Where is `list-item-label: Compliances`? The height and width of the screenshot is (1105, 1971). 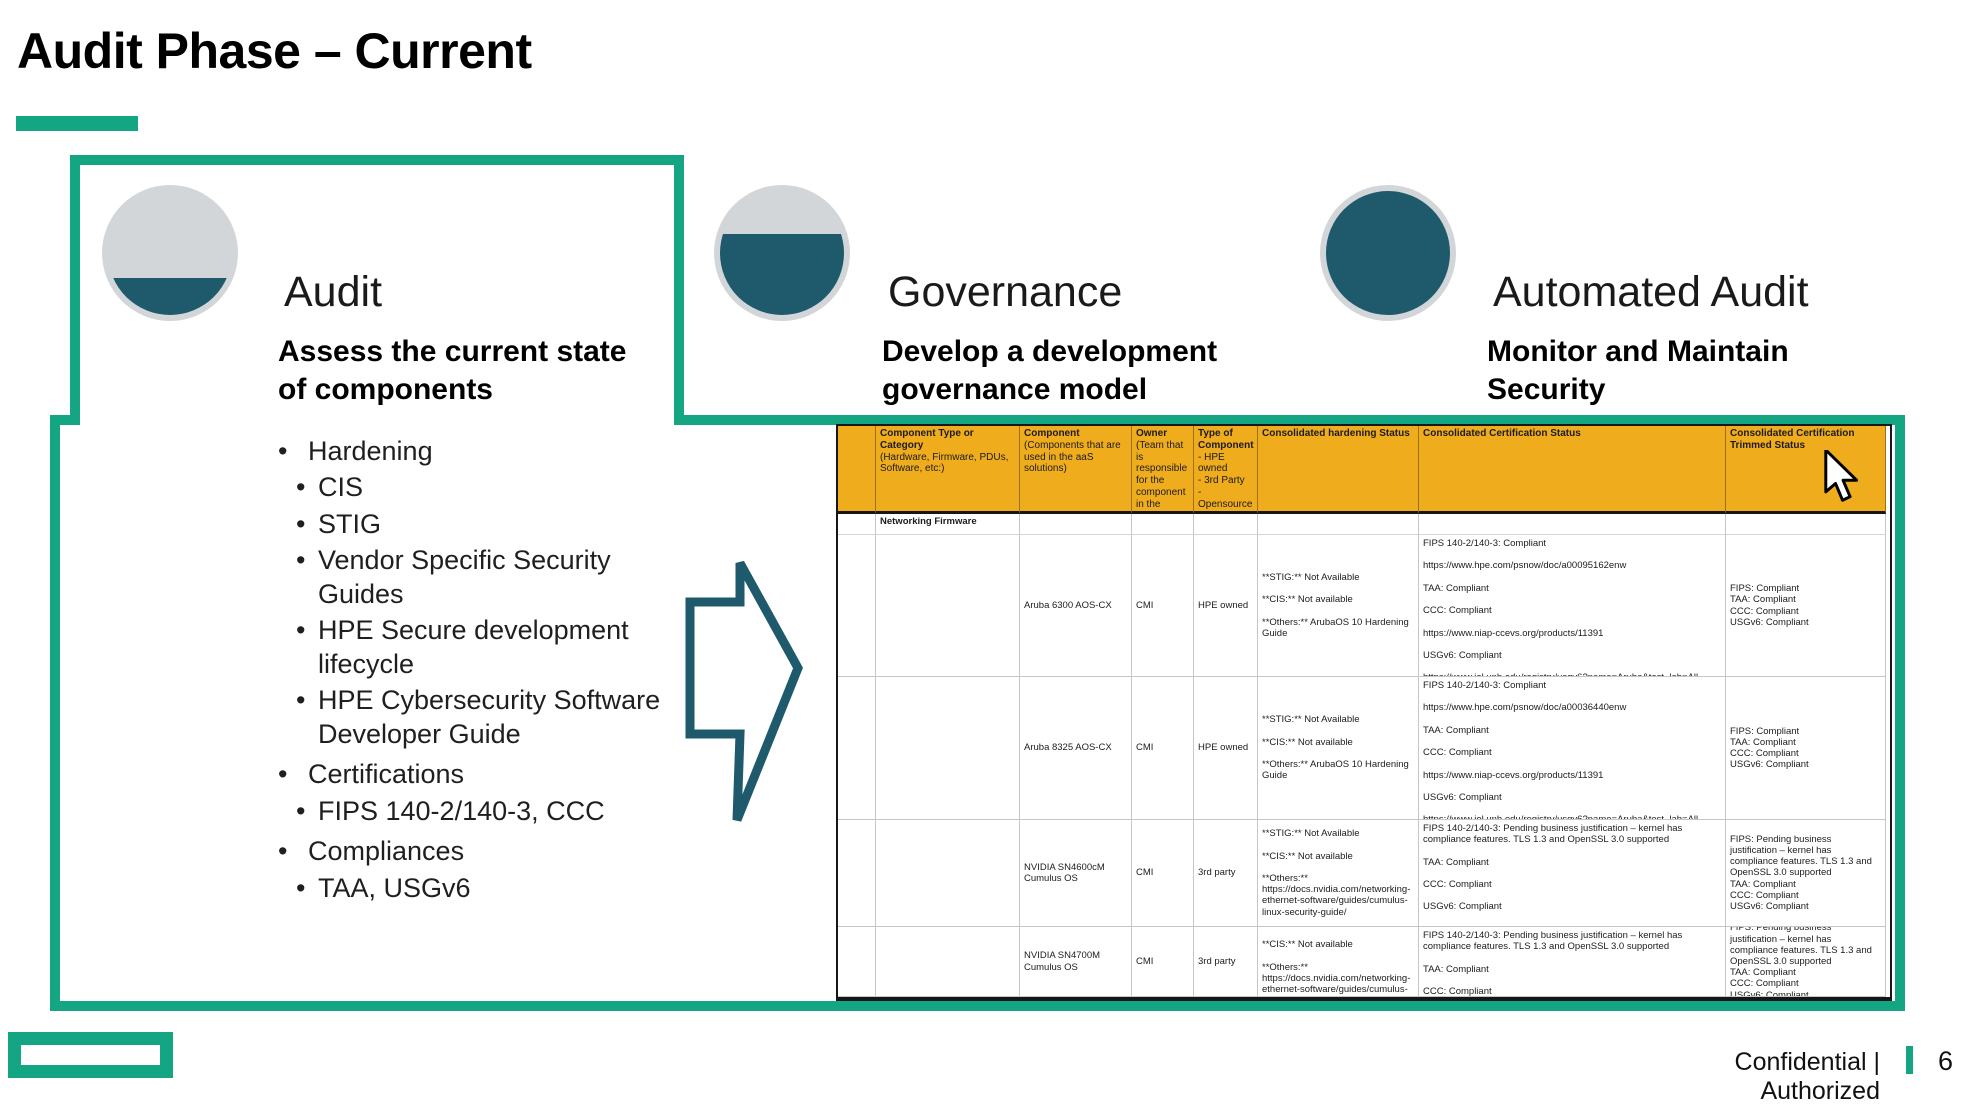 list-item-label: Compliances is located at coordinates (386, 851).